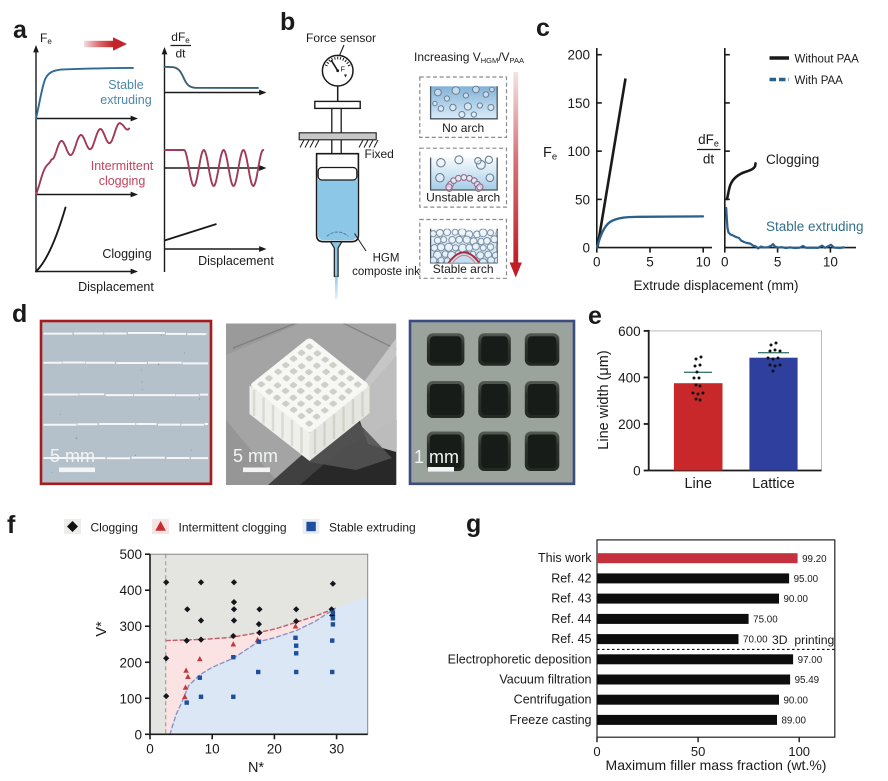 The height and width of the screenshot is (781, 888). Describe the element at coordinates (803, 640) in the screenshot. I see `svg-text: 3D printing` at that location.